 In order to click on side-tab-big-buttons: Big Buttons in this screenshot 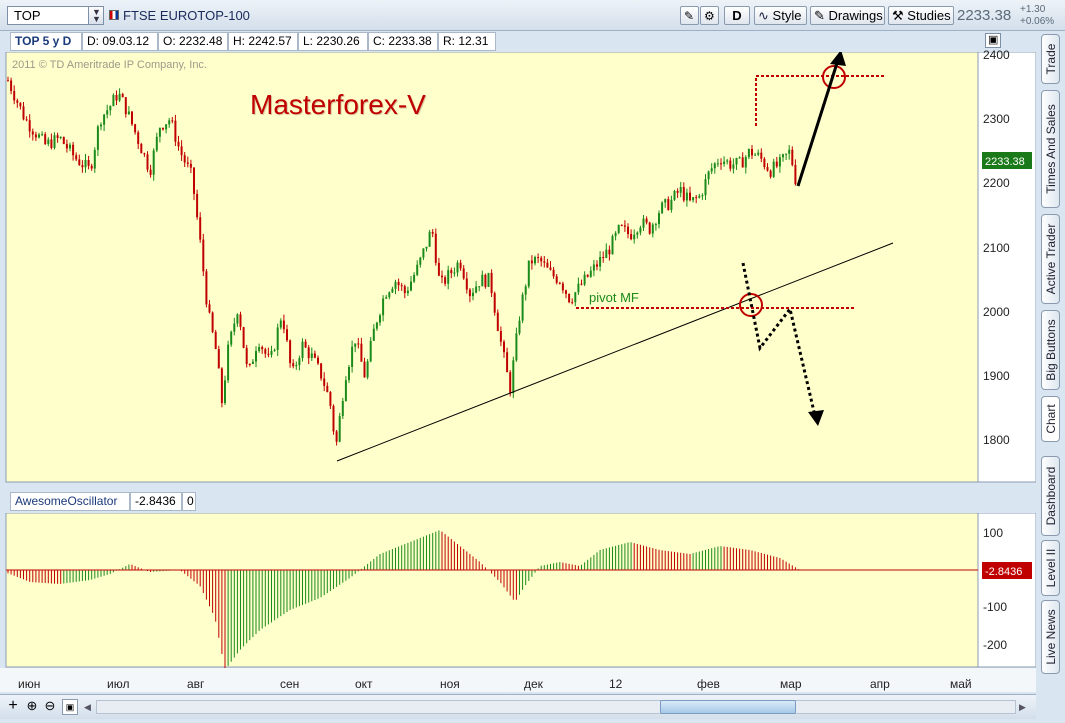, I will do `click(1050, 350)`.